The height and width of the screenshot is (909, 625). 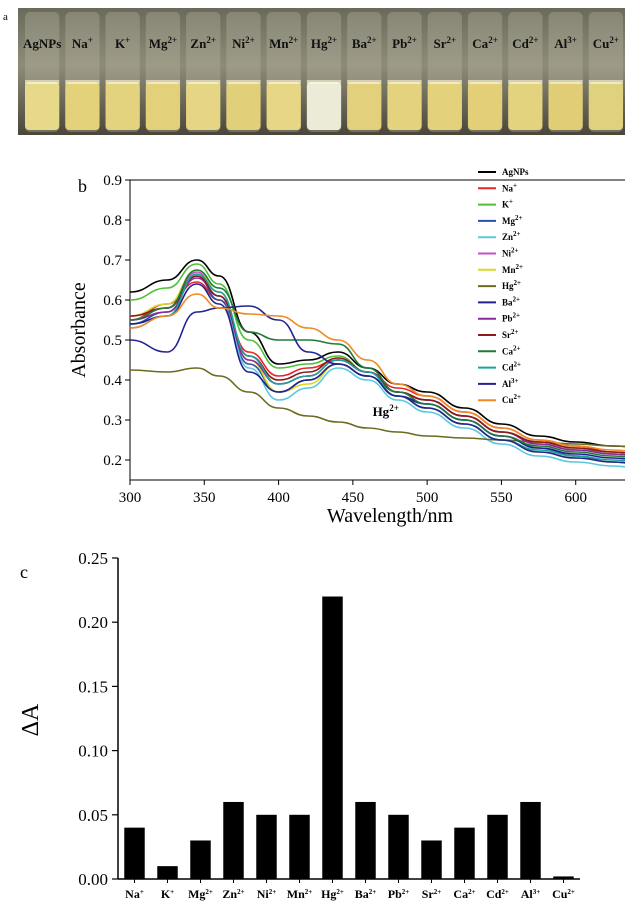 What do you see at coordinates (353, 498) in the screenshot?
I see `spectra-x-tick-label: 450` at bounding box center [353, 498].